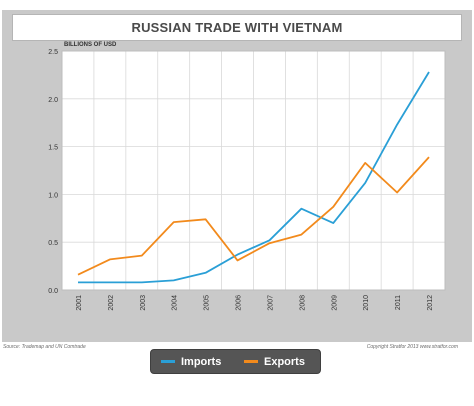 The height and width of the screenshot is (406, 474). What do you see at coordinates (53, 243) in the screenshot?
I see `y-tick-label: 0.5` at bounding box center [53, 243].